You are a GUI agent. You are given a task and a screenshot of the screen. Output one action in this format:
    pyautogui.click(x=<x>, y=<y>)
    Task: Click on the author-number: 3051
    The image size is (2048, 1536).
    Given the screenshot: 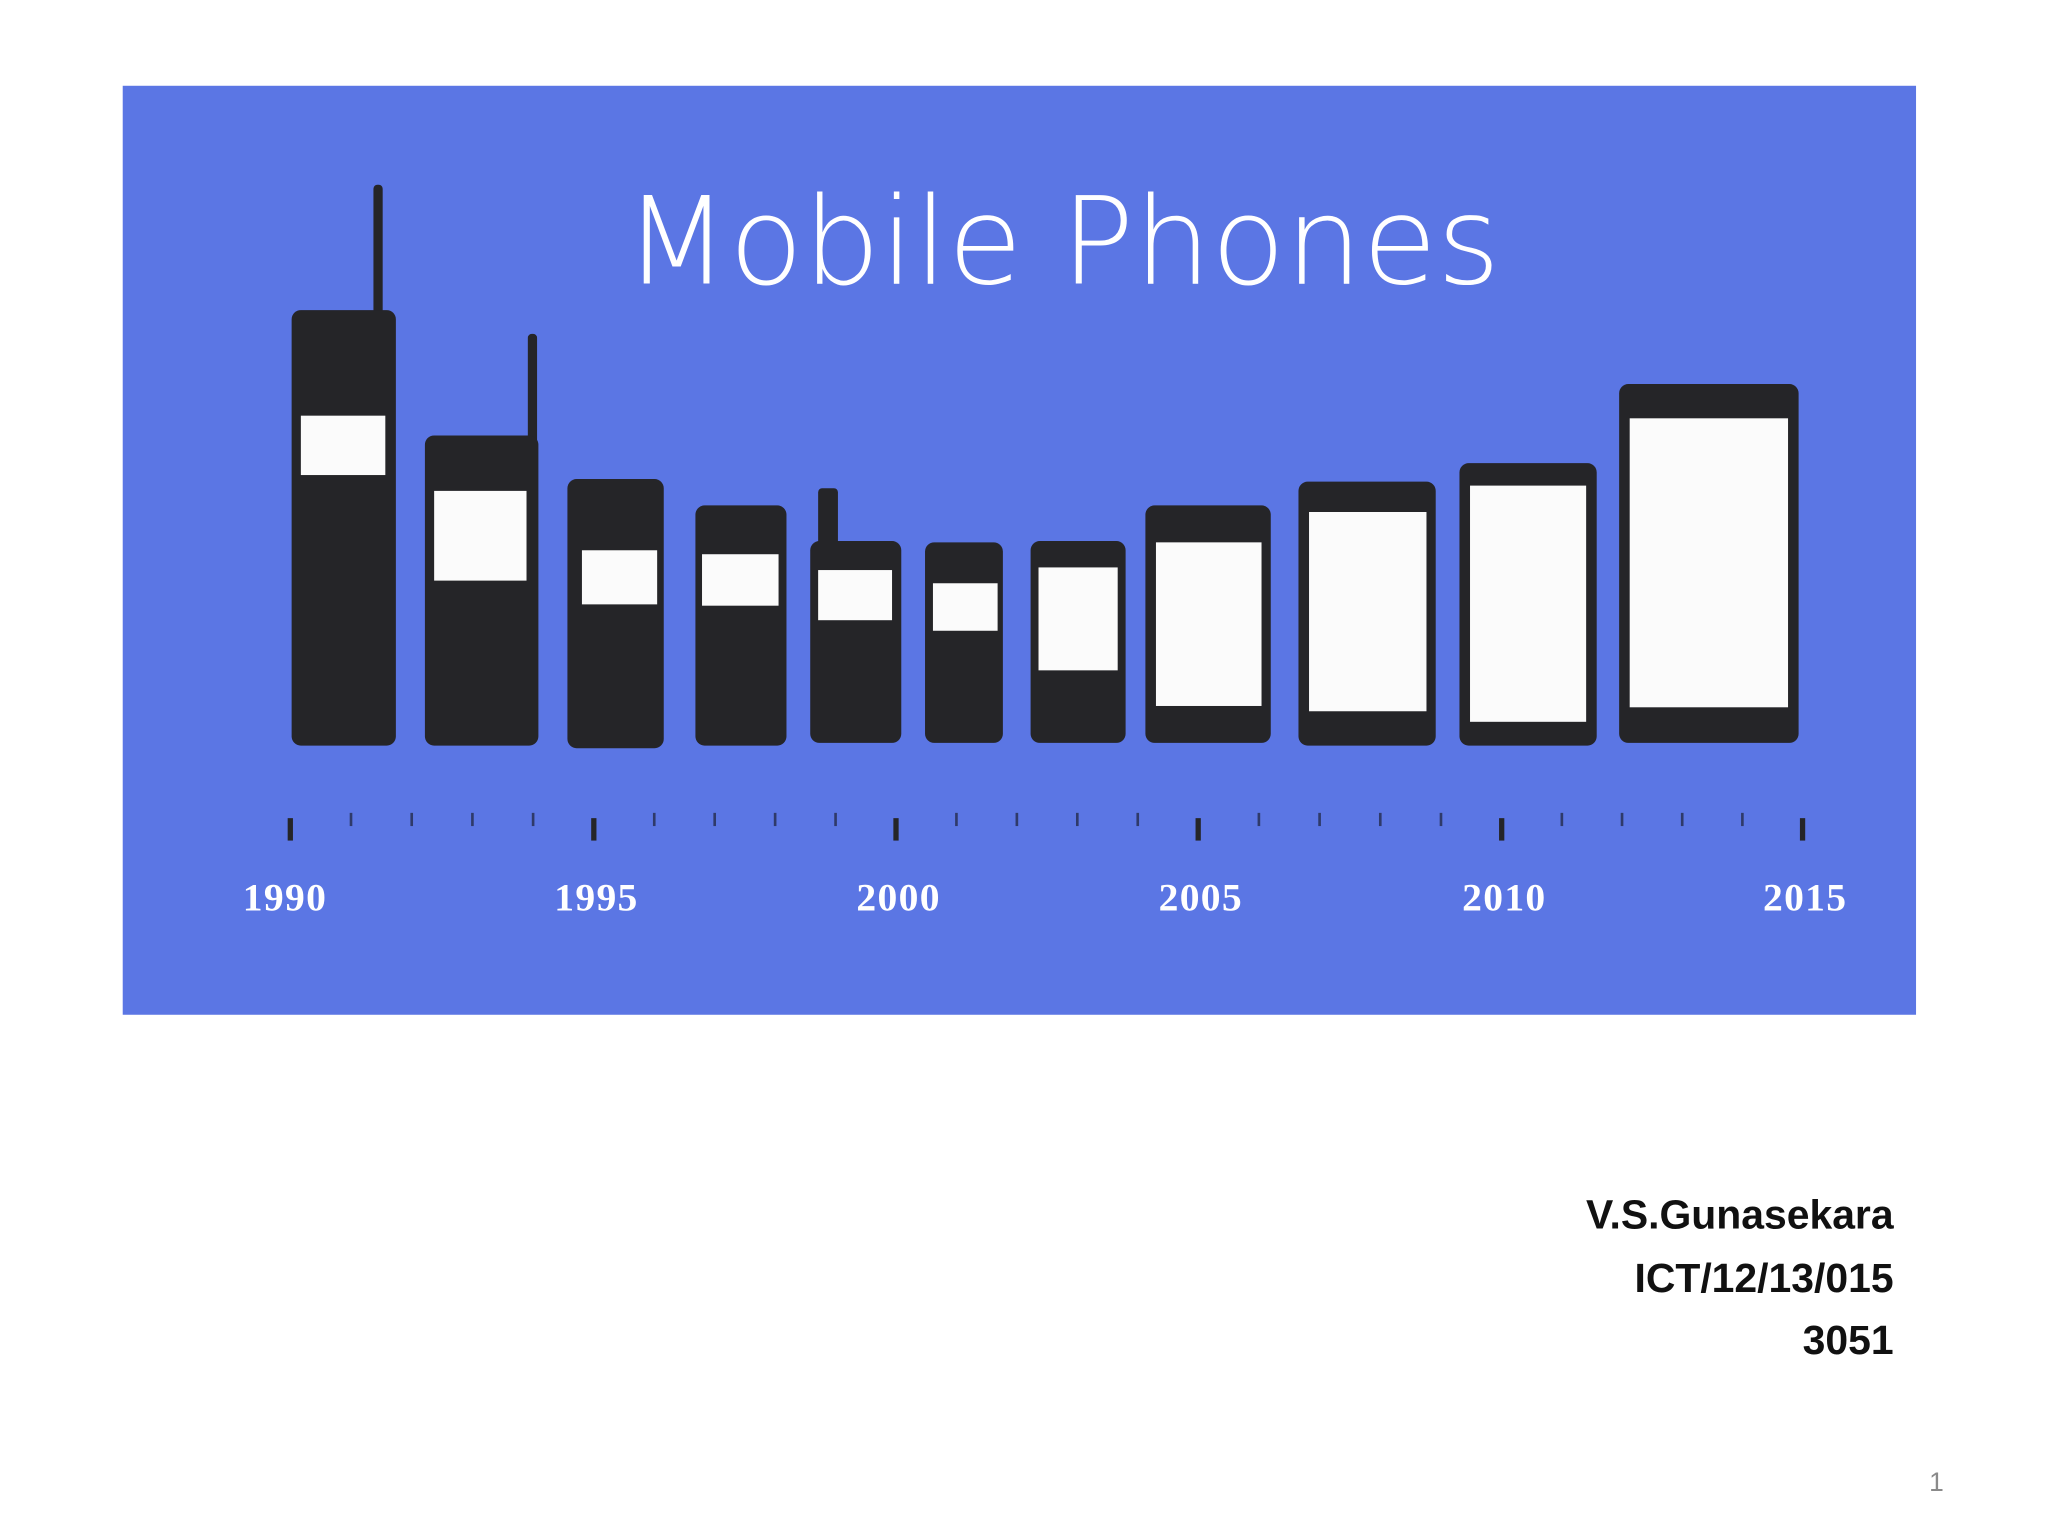 What is the action you would take?
    pyautogui.click(x=1848, y=1340)
    